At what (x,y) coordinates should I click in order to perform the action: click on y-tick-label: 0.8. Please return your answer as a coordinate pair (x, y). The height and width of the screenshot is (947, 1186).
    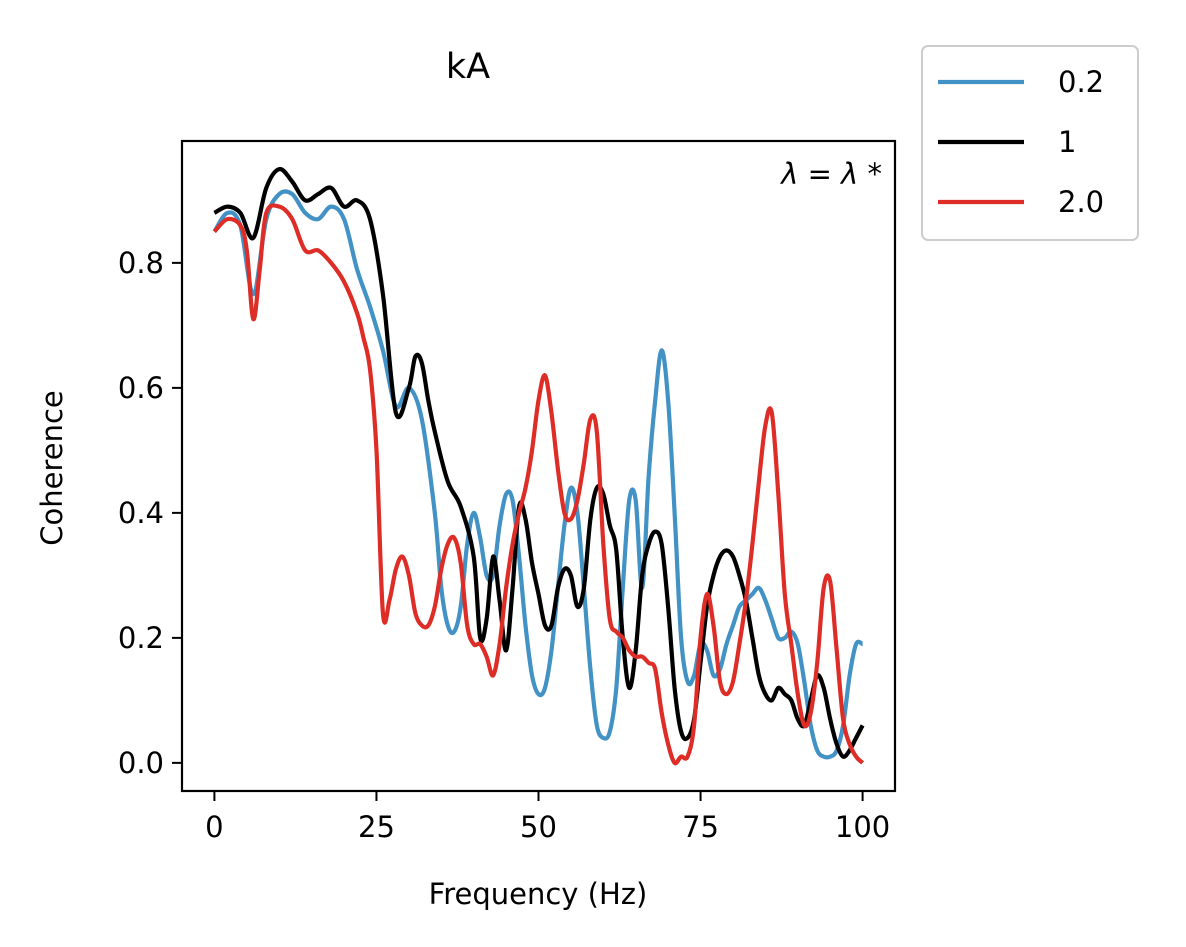
    Looking at the image, I should click on (141, 263).